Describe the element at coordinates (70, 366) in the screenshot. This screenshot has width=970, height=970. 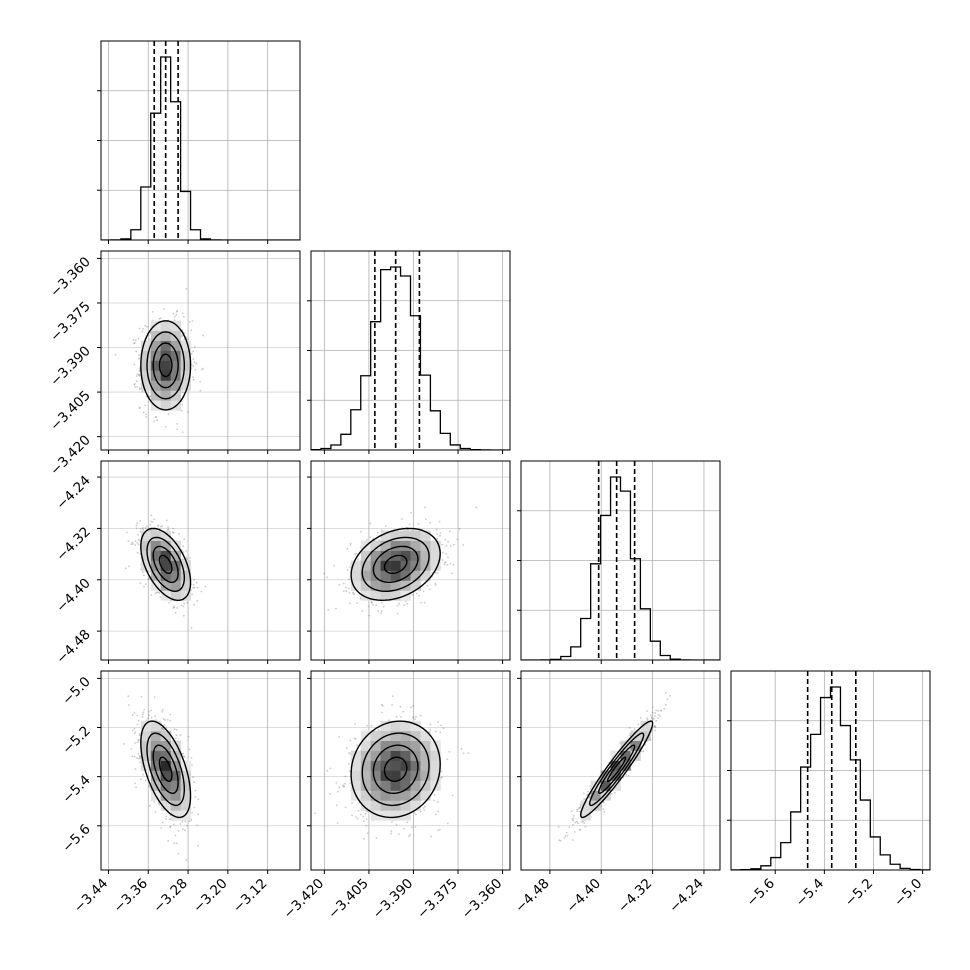
I see `y-tick-label: −3.390` at that location.